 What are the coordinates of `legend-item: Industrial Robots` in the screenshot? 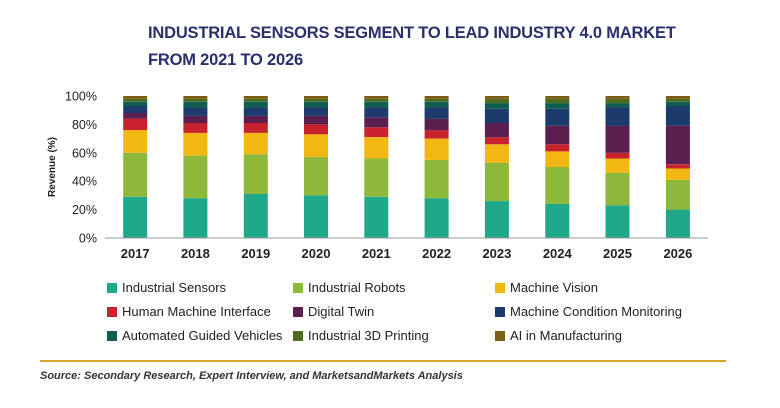 It's located at (349, 287).